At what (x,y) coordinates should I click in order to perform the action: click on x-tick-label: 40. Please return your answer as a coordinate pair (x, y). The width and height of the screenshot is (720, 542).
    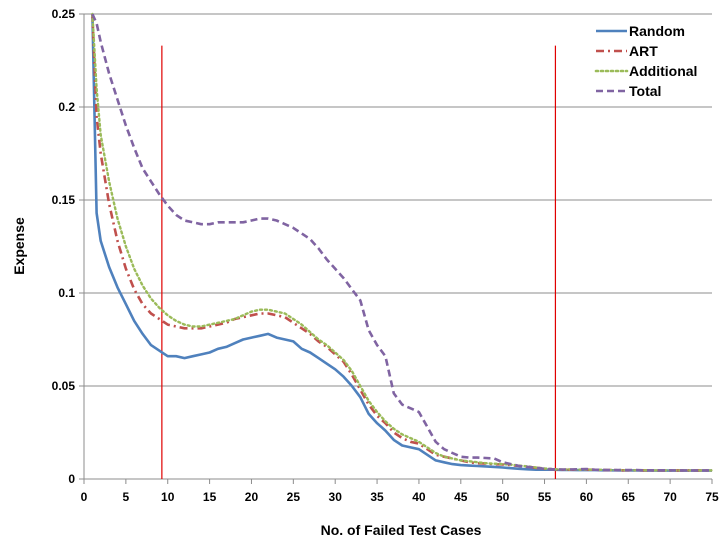
    Looking at the image, I should click on (419, 497).